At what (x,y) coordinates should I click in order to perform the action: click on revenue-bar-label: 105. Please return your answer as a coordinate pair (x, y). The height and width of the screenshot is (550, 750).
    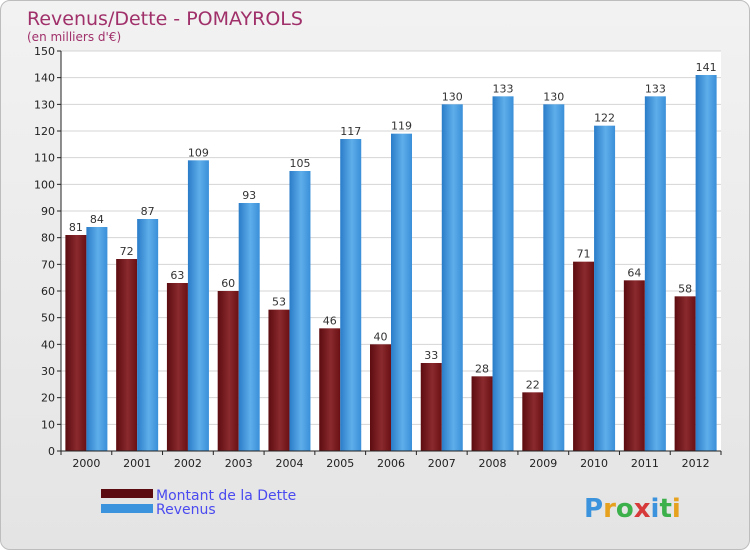
    Looking at the image, I should click on (299, 163).